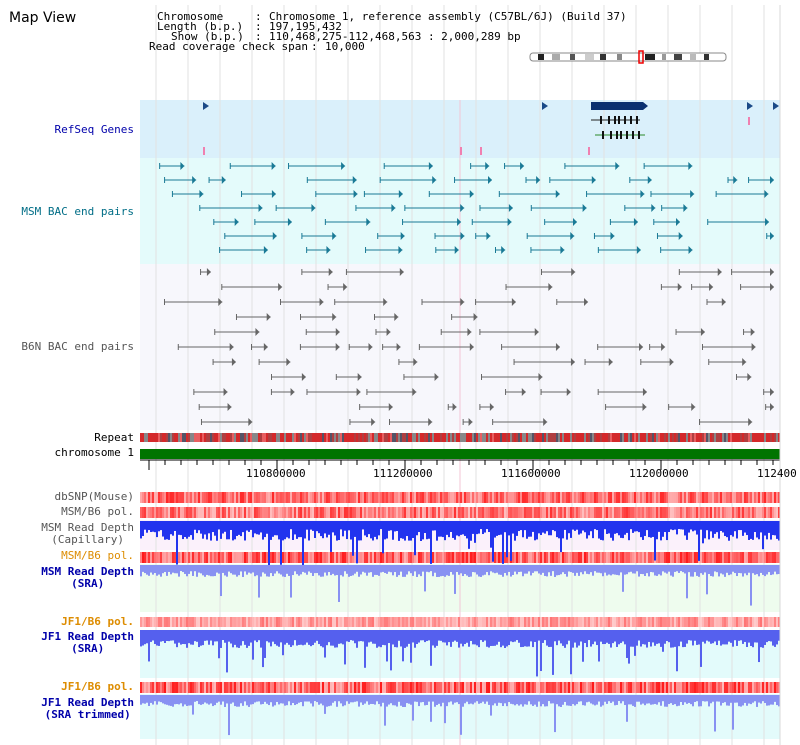 The image size is (800, 745). What do you see at coordinates (87, 642) in the screenshot?
I see `track-label-jf1-depth-sra: JF1 Read Depth (SRA)` at bounding box center [87, 642].